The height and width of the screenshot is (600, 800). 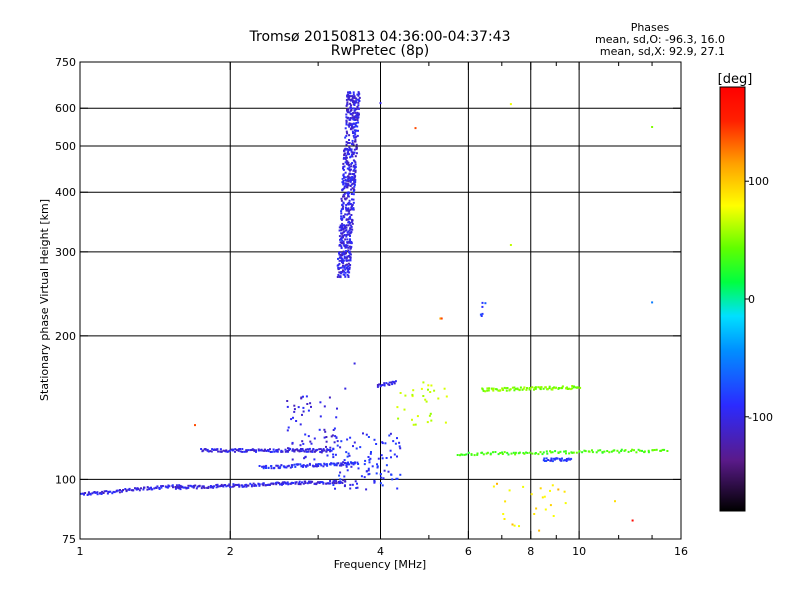 What do you see at coordinates (579, 551) in the screenshot?
I see `x-tick-label: 10` at bounding box center [579, 551].